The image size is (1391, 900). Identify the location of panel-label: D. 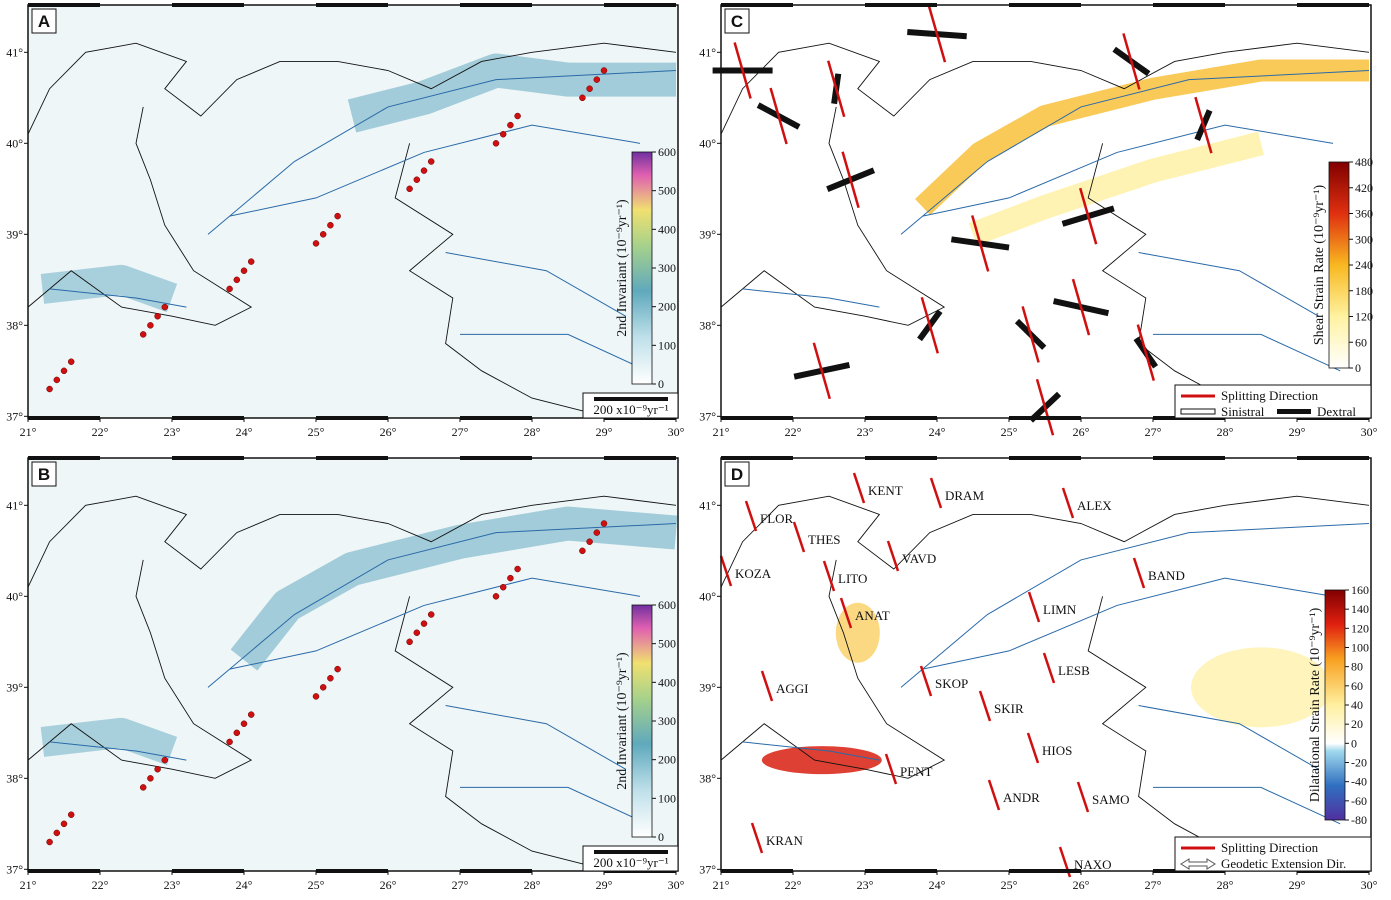
(737, 474).